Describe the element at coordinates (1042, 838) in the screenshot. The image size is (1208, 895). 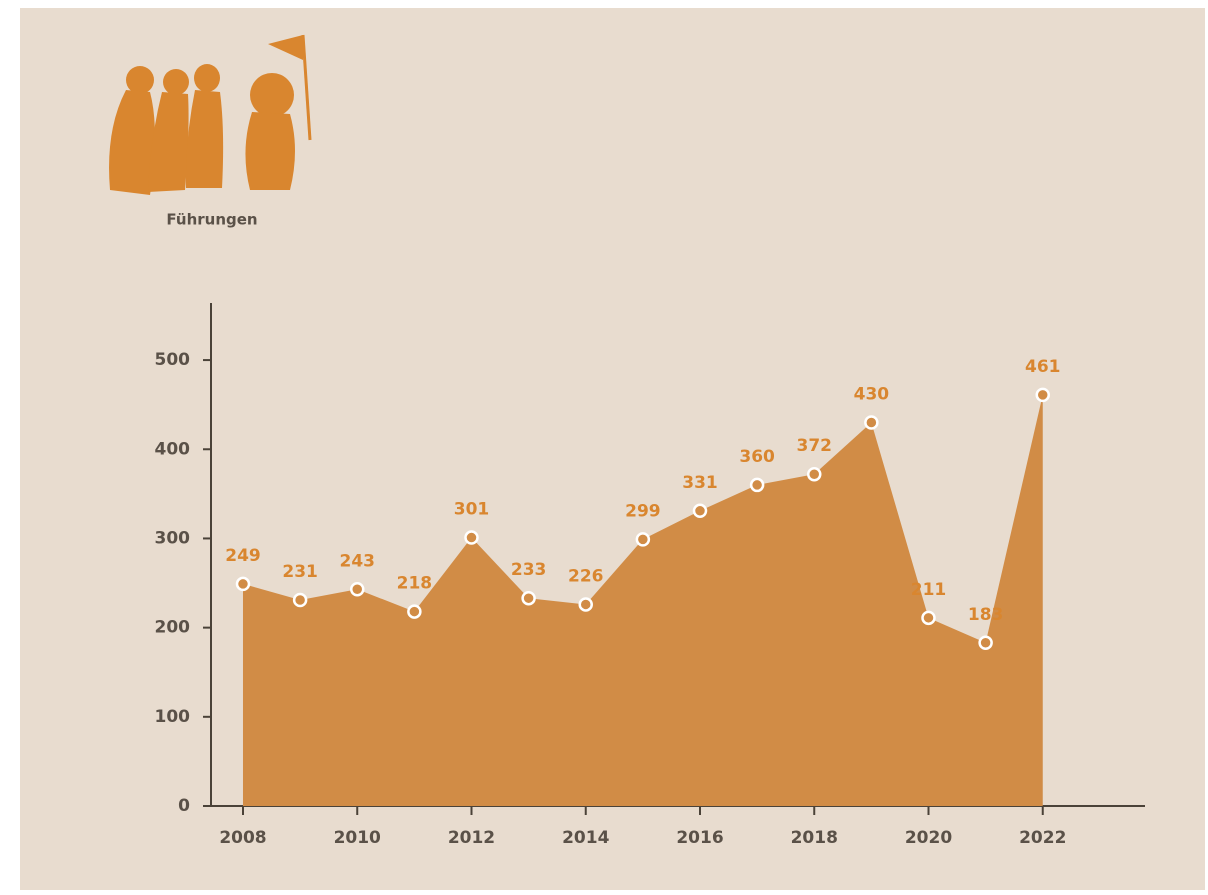
I see `x-tick-label: 2022` at that location.